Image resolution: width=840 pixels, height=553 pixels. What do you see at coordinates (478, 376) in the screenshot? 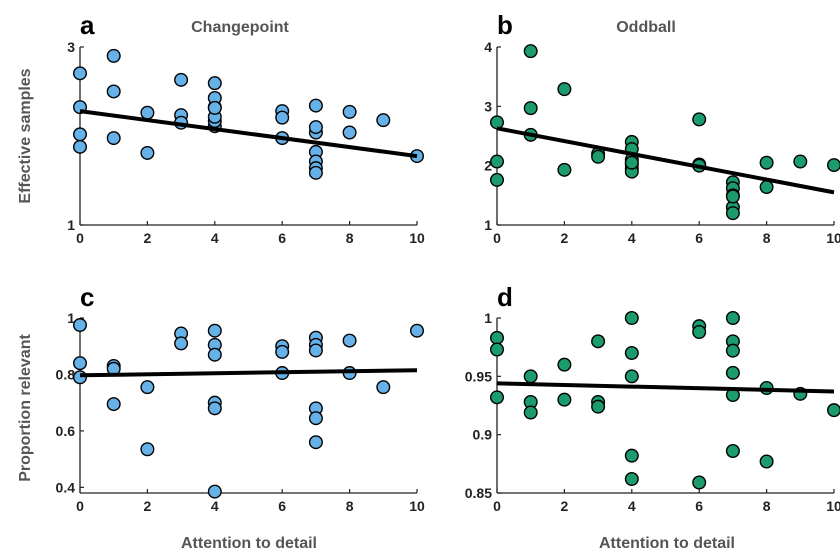
I see `y-tick-label-d: 0.95` at bounding box center [478, 376].